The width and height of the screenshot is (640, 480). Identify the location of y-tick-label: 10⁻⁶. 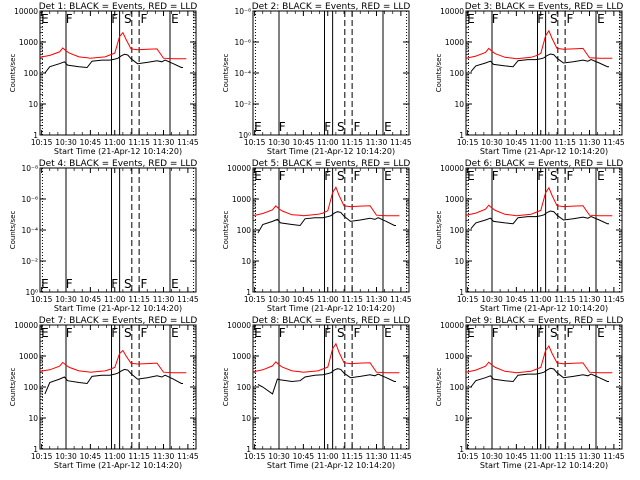
(242, 42).